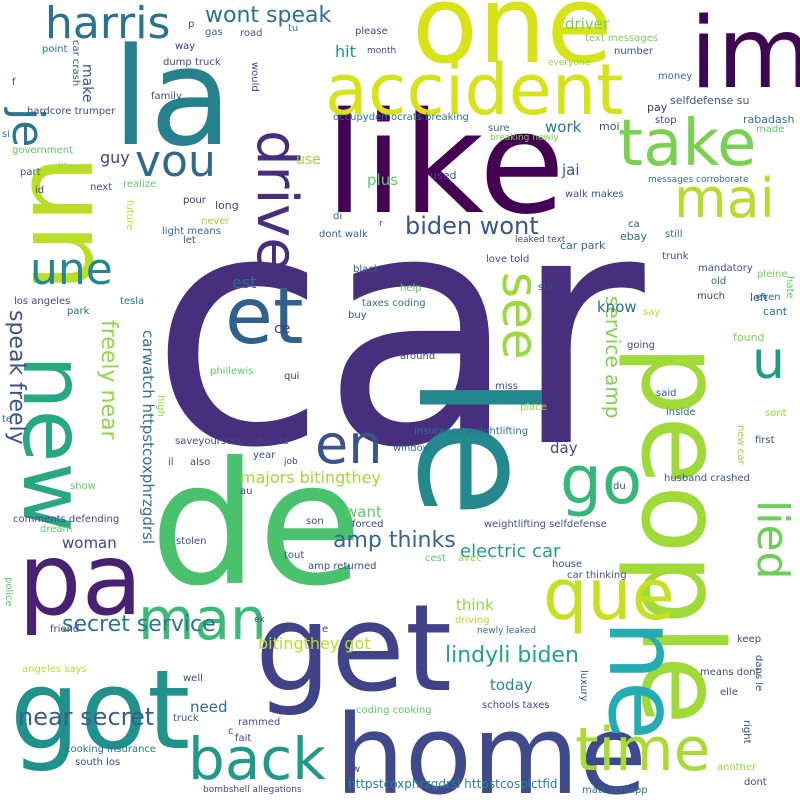 The height and width of the screenshot is (800, 800). Describe the element at coordinates (69, 223) in the screenshot. I see `word: un` at that location.